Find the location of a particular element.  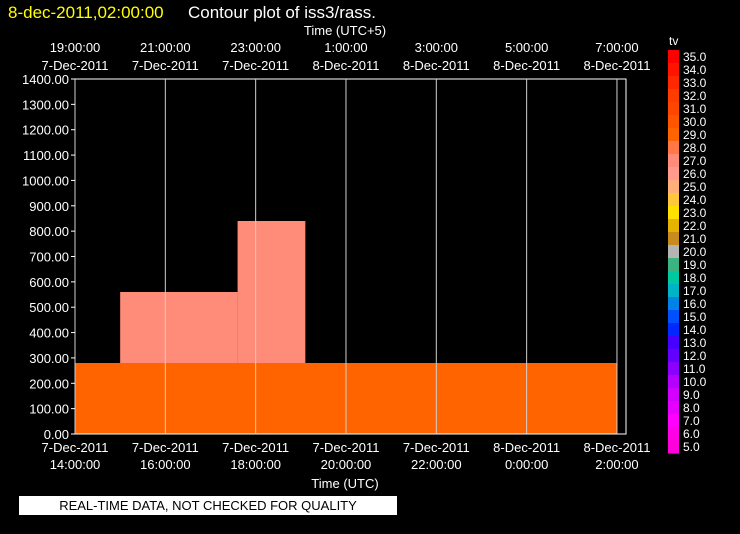

y-tick-label: 1300.00 is located at coordinates (45, 104).